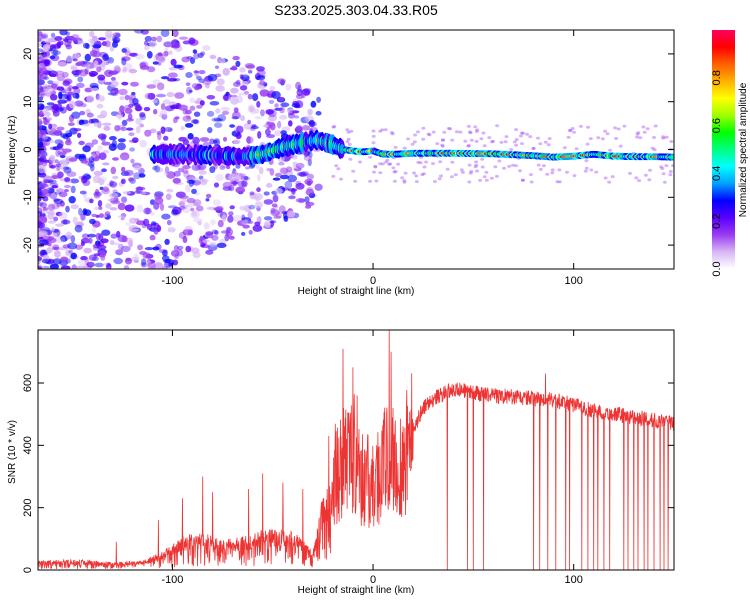 The image size is (750, 600). Describe the element at coordinates (28, 445) in the screenshot. I see `snr-y-tick-label: 400` at that location.